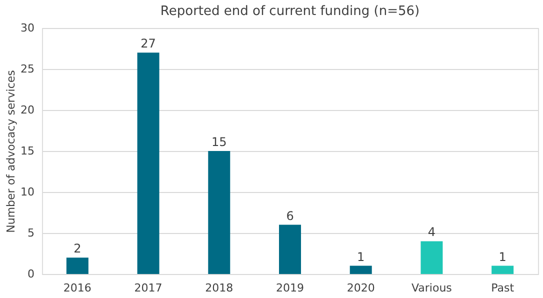 The image size is (543, 298). What do you see at coordinates (431, 288) in the screenshot?
I see `x-tick-label: Various` at bounding box center [431, 288].